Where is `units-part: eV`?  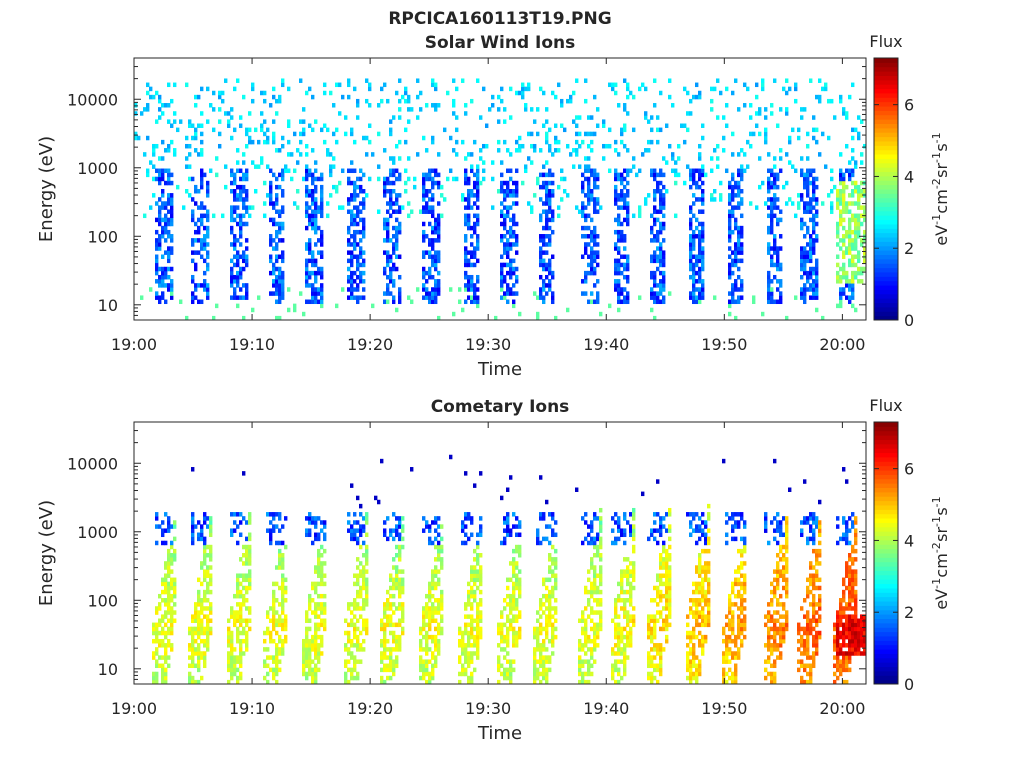 units-part: eV is located at coordinates (941, 235).